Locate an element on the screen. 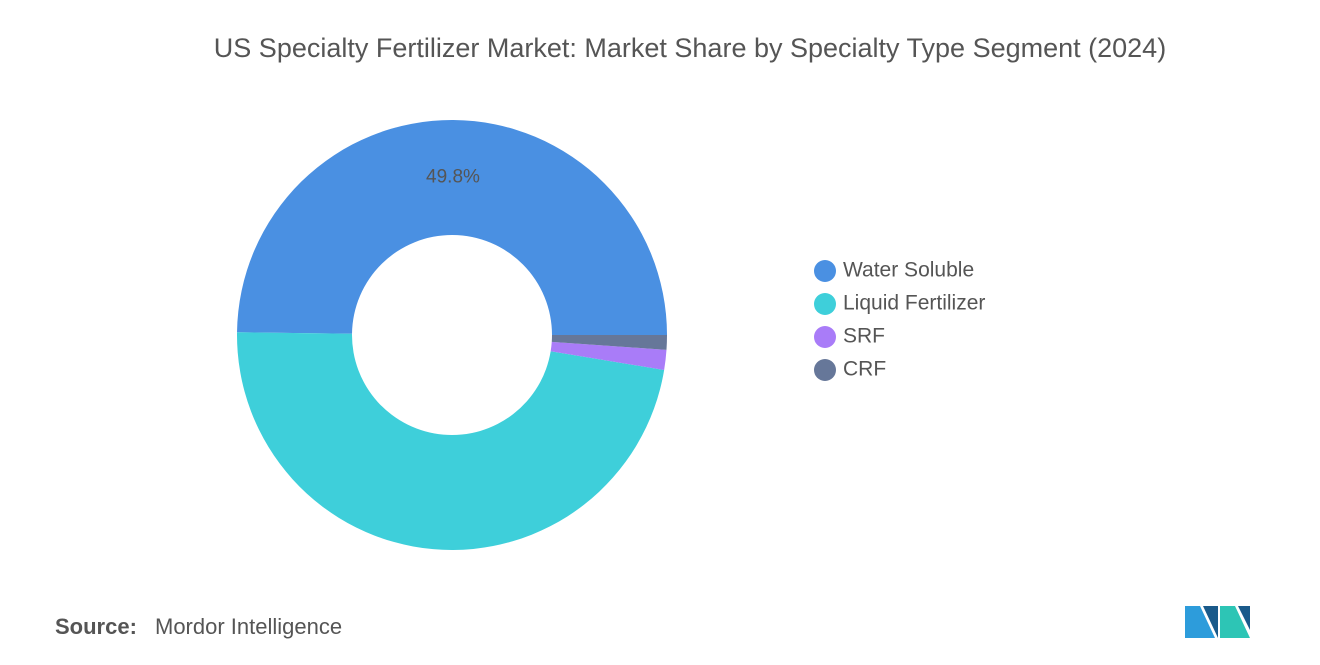 This screenshot has width=1320, height=665. source-label: Source: is located at coordinates (96, 626).